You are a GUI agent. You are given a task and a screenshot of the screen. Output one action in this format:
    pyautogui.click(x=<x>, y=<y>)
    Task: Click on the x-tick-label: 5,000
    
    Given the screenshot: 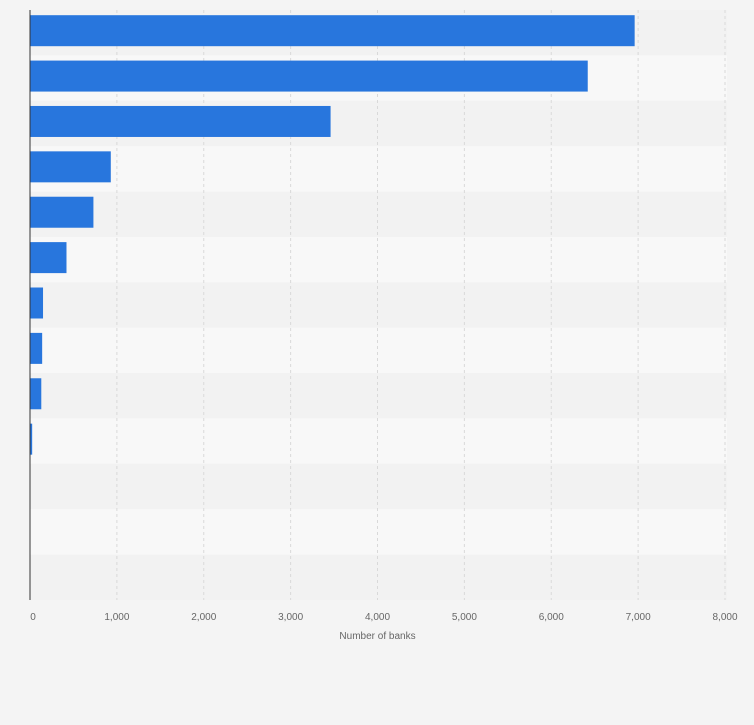 What is the action you would take?
    pyautogui.click(x=464, y=617)
    